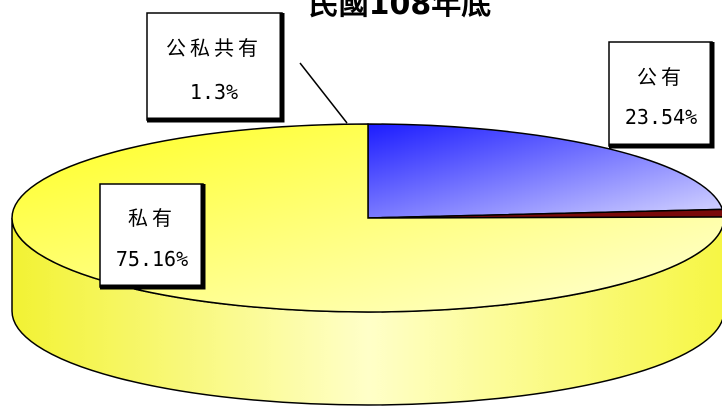 The image size is (722, 407). Describe the element at coordinates (152, 259) in the screenshot. I see `slice-value-private: 75.16%` at that location.